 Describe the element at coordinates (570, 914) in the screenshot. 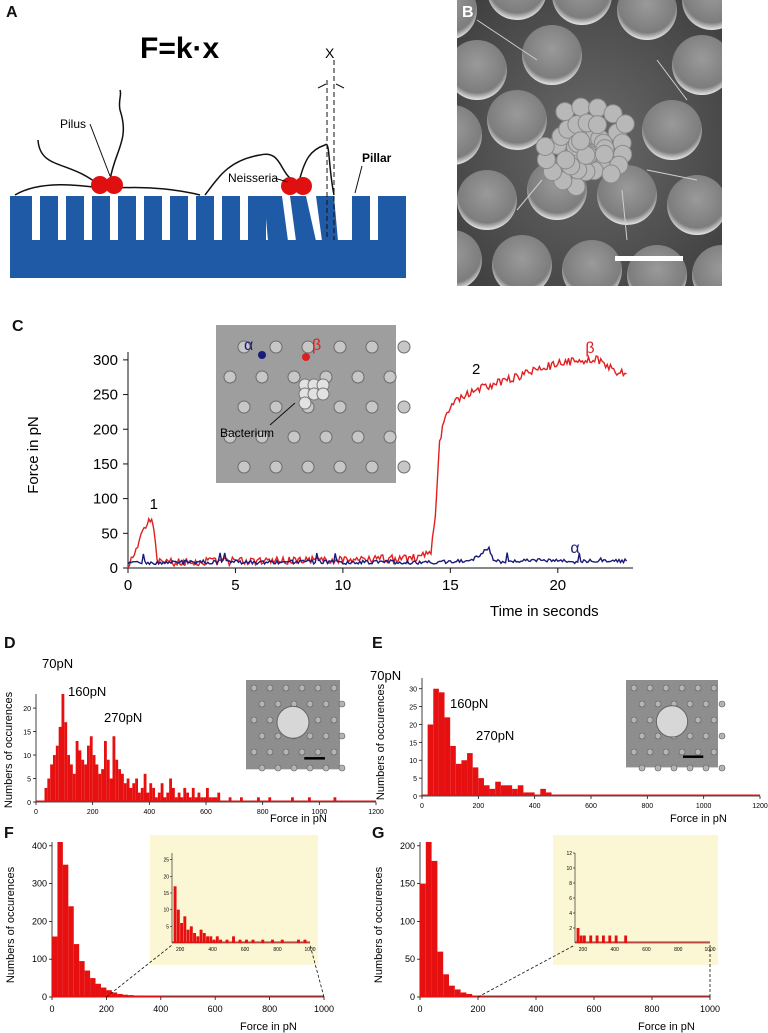

I see `inset-y-tick-label: 4` at that location.